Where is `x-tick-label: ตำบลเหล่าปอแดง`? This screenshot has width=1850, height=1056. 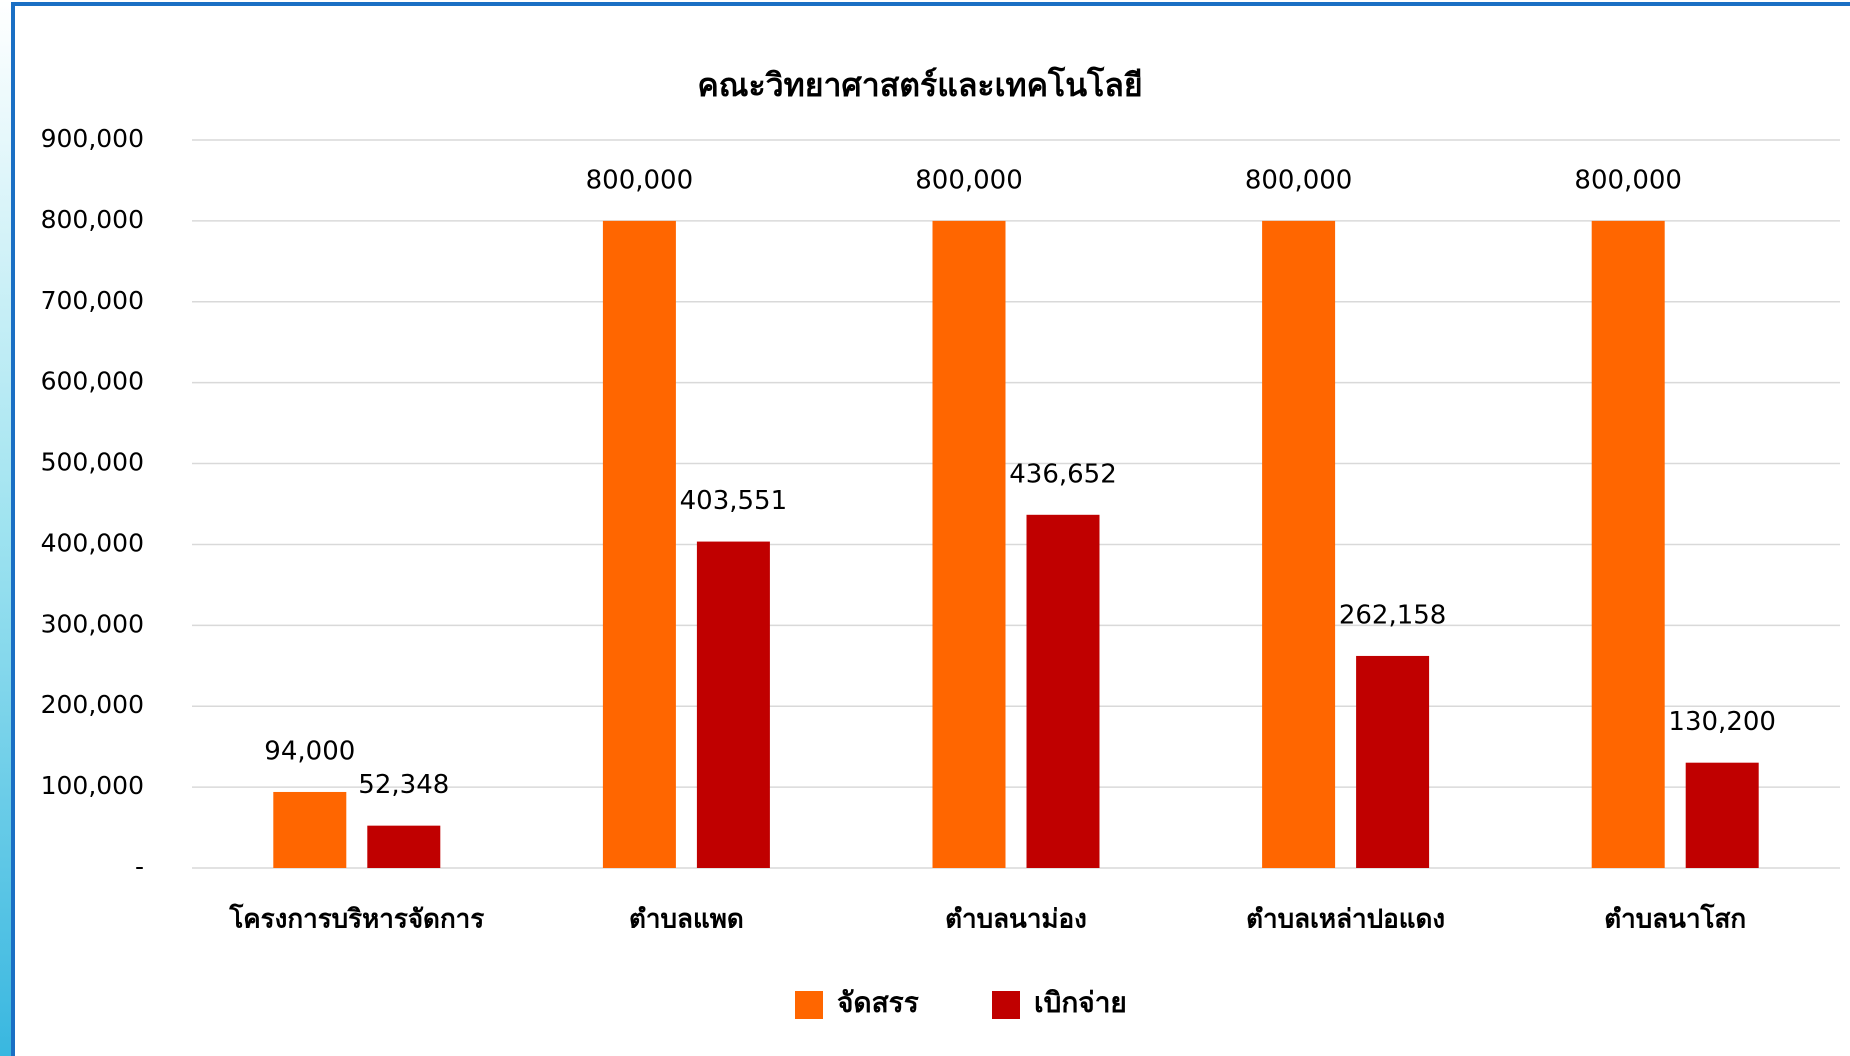
x-tick-label: ตำบลเหล่าปอแดง is located at coordinates (1345, 920).